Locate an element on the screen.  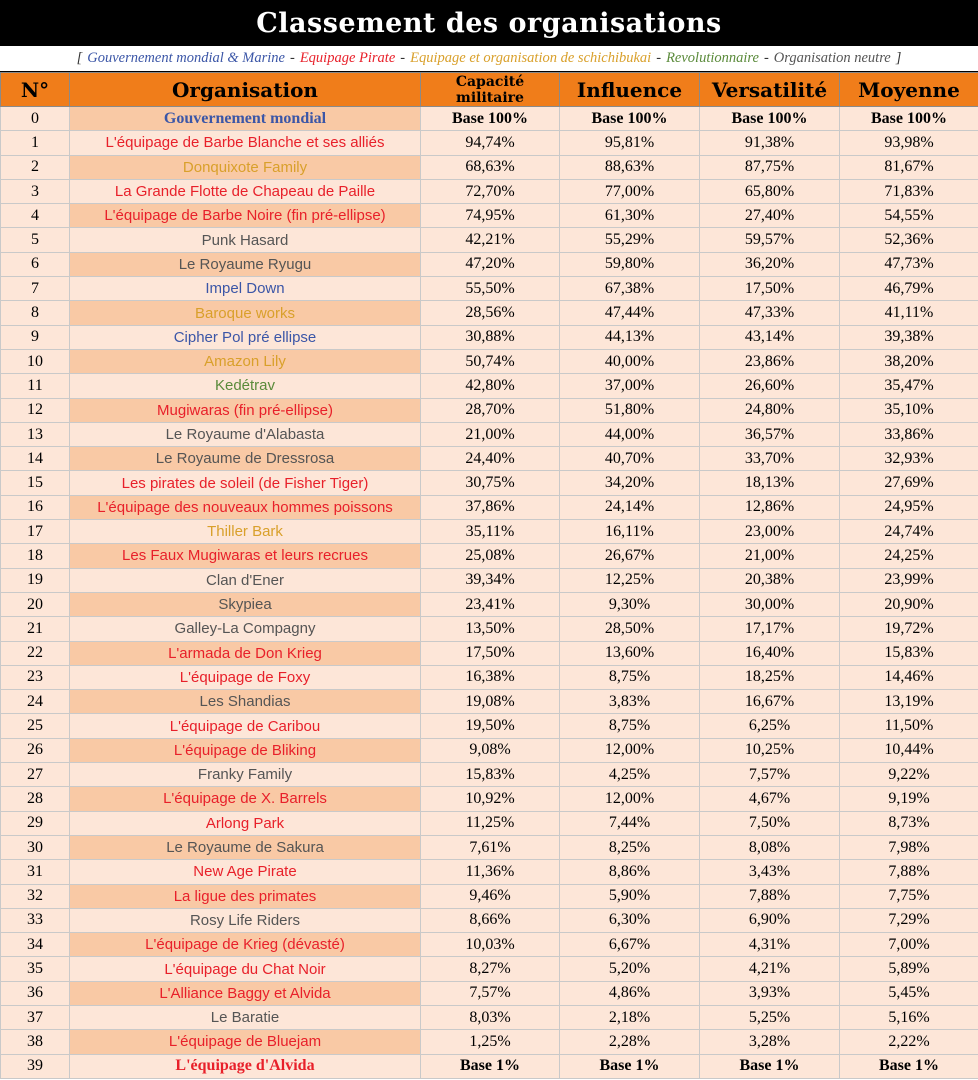
versatility-value: 59,57% is located at coordinates (769, 240).